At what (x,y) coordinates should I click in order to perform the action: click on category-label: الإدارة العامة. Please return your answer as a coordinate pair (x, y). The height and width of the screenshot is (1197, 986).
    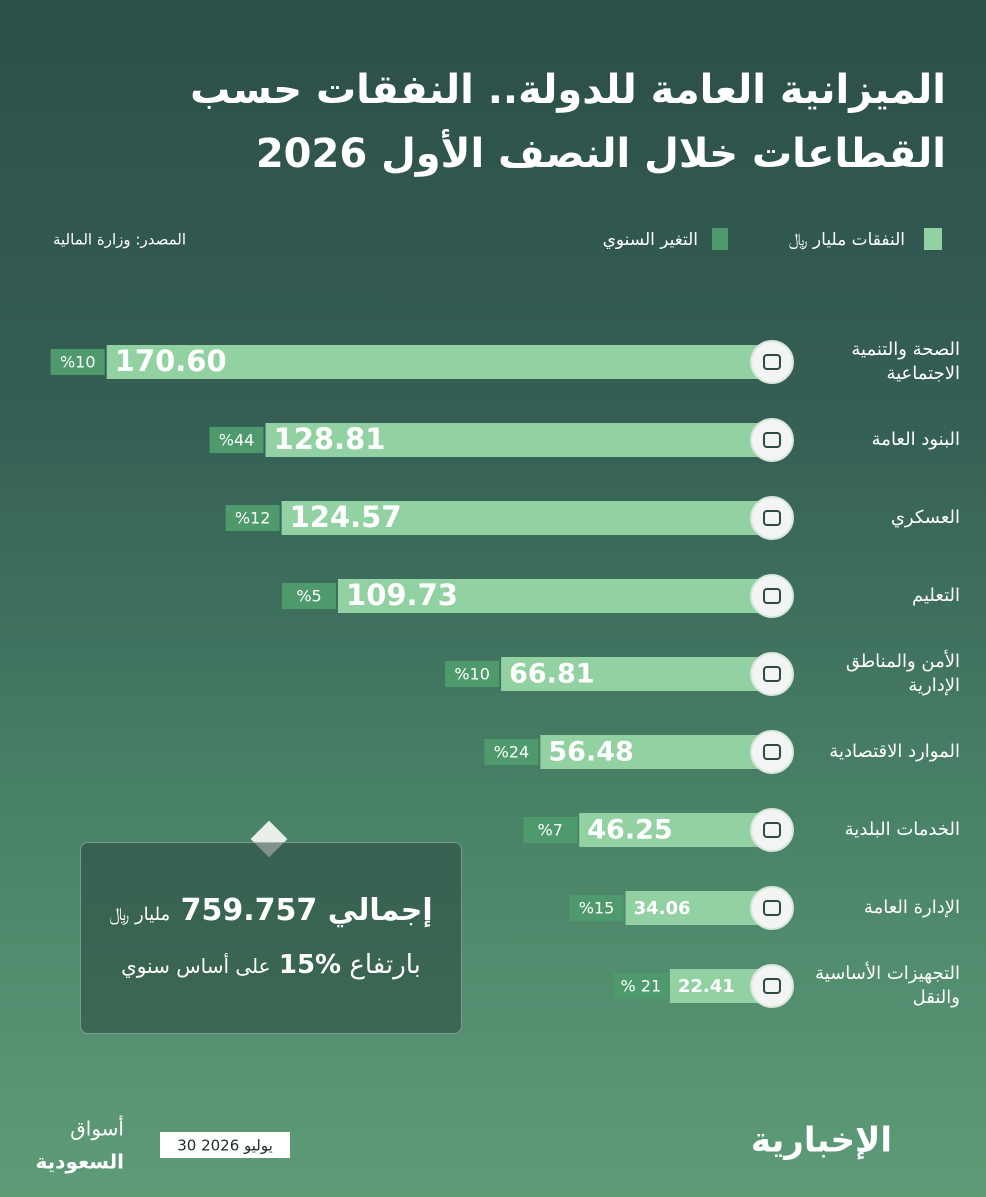
    Looking at the image, I should click on (911, 907).